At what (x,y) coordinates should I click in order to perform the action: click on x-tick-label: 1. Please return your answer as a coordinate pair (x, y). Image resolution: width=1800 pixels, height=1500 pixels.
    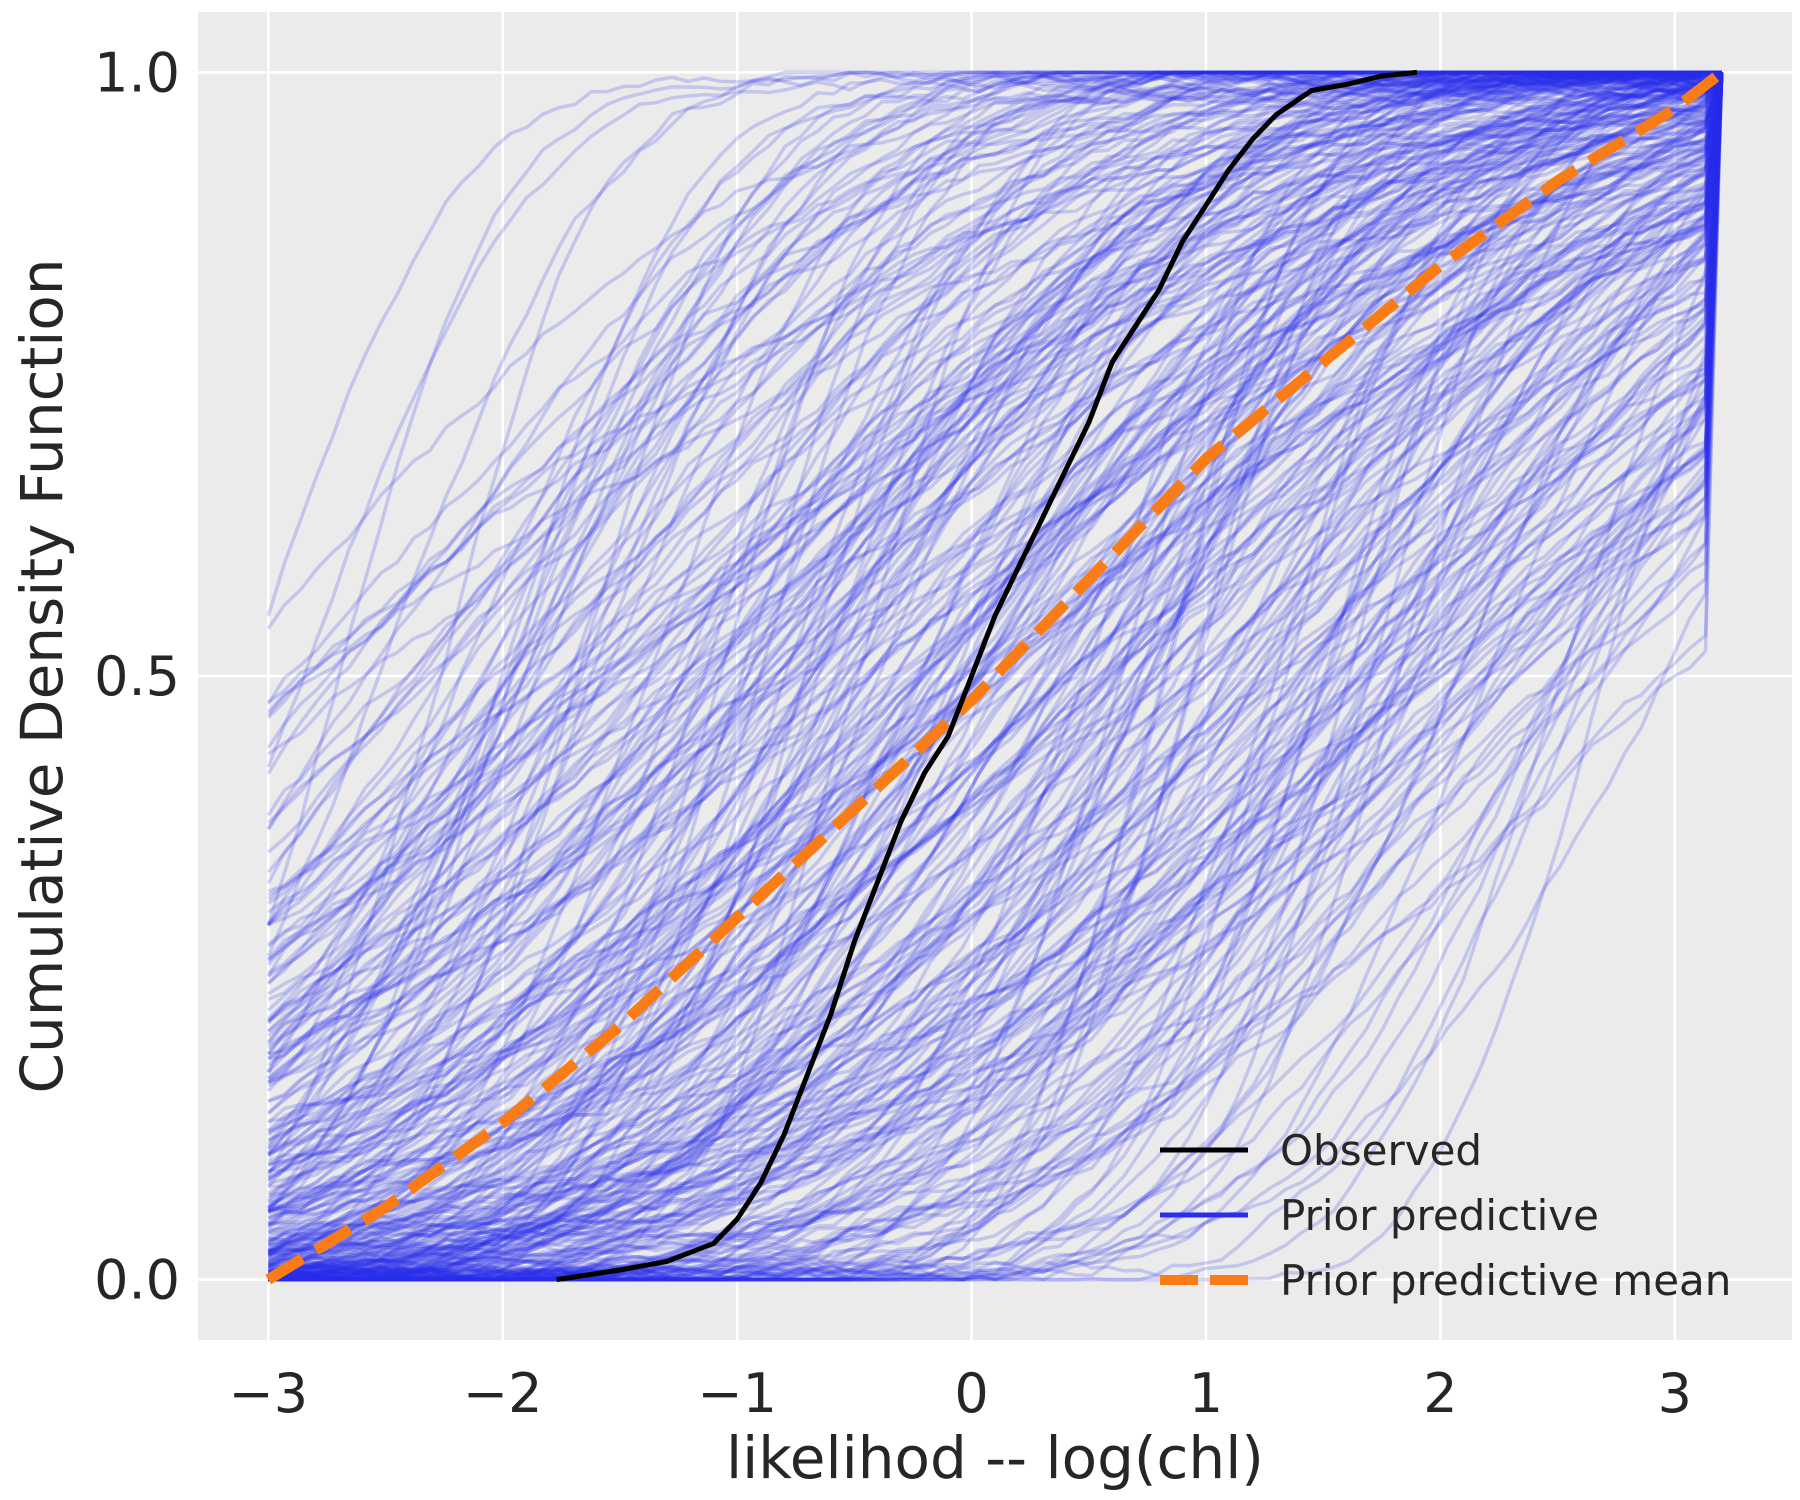
    Looking at the image, I should click on (1206, 1393).